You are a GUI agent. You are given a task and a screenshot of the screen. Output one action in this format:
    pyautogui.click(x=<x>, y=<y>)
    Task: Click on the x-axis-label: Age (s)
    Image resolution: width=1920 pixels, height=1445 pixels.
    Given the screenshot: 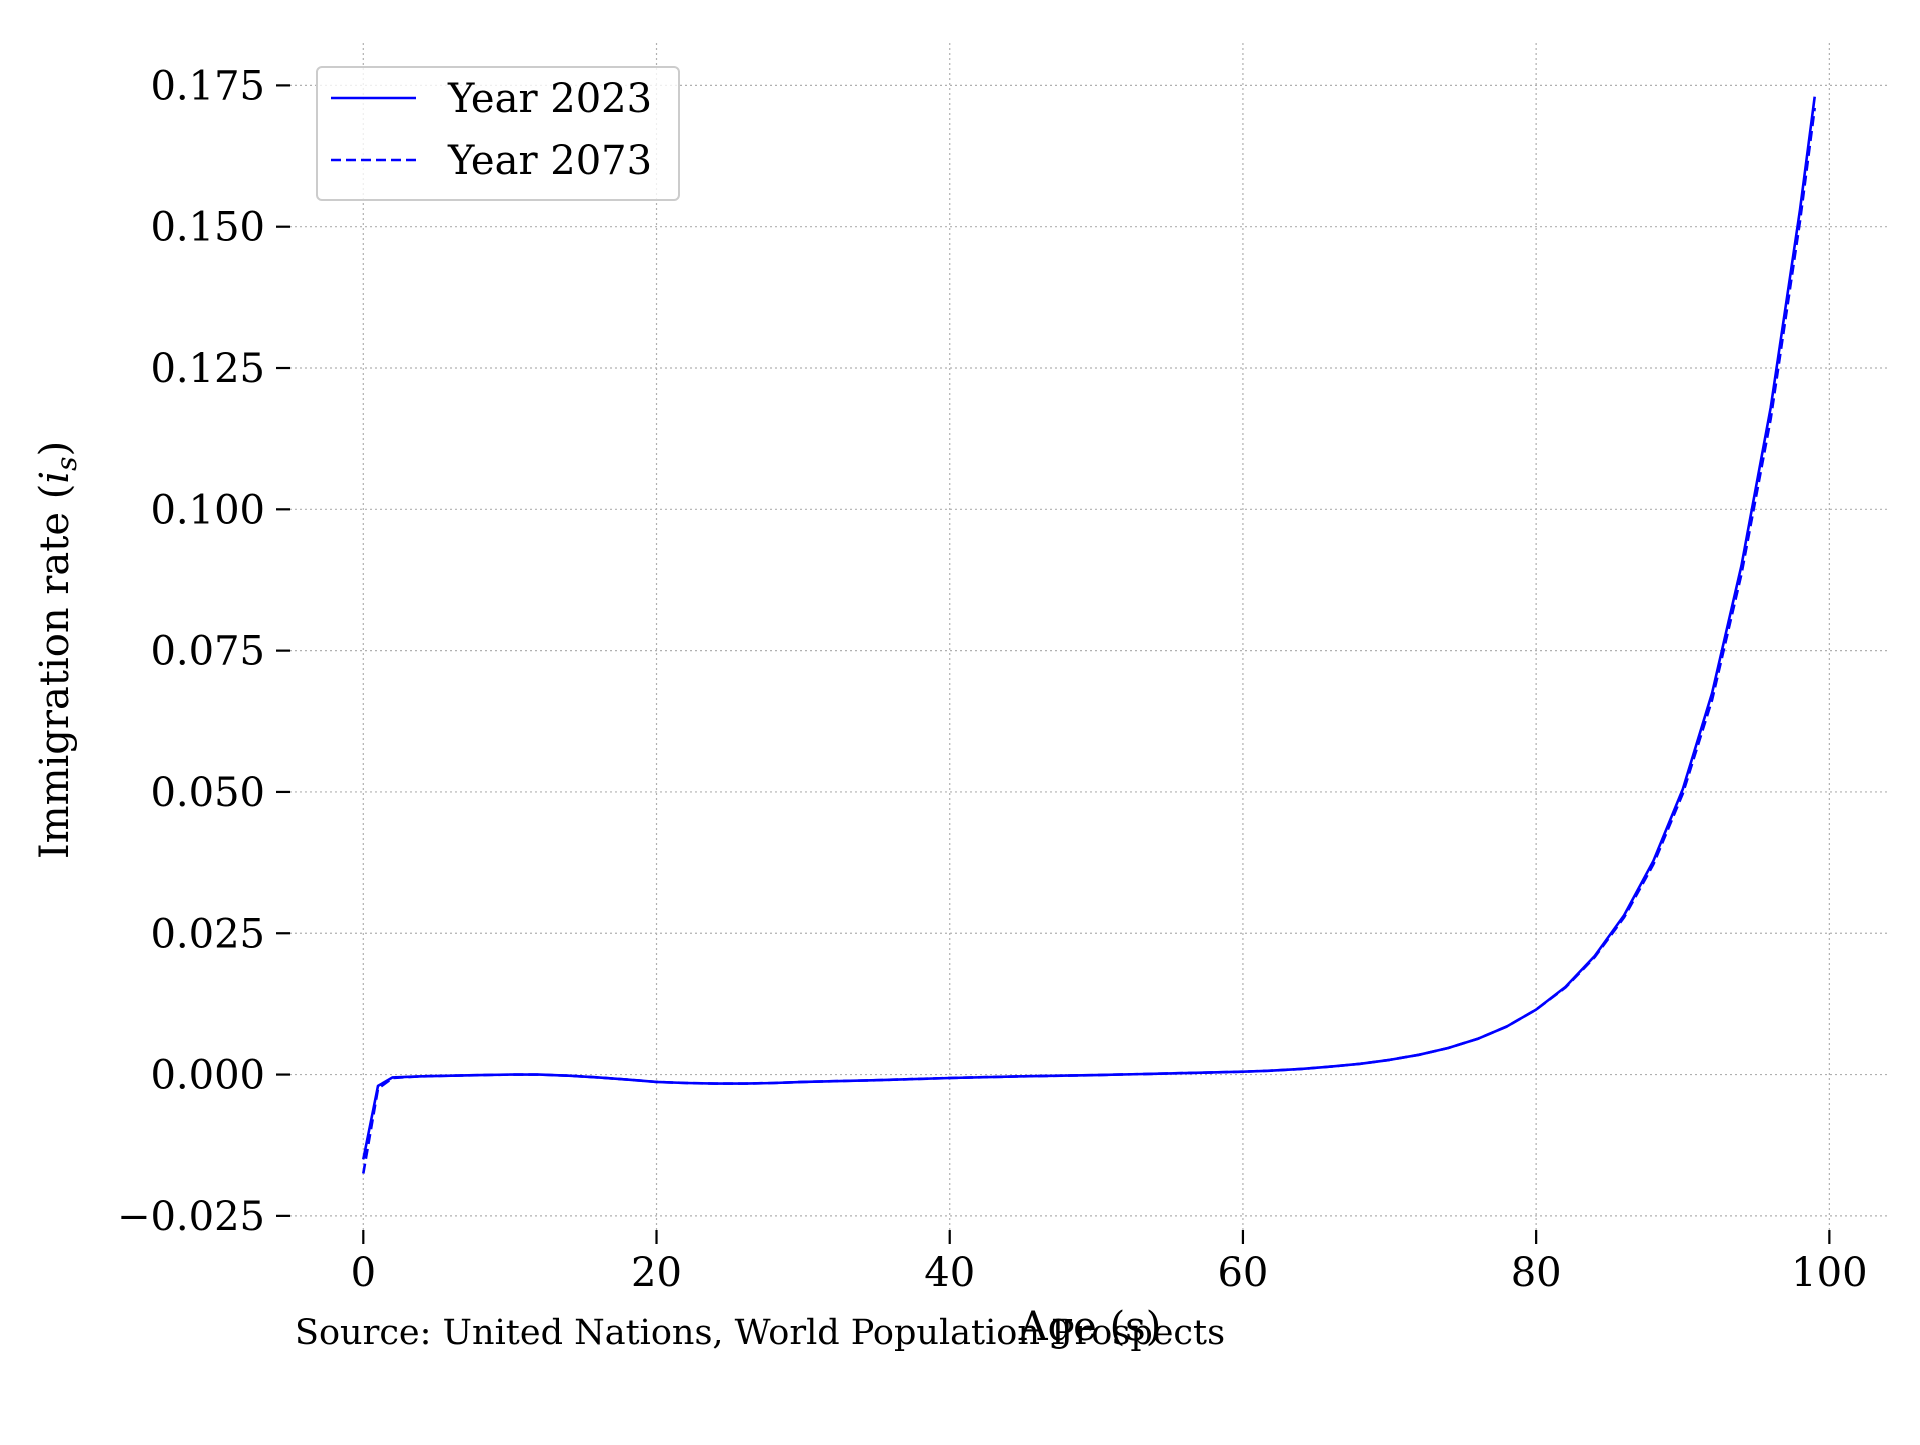 What is the action you would take?
    pyautogui.click(x=1090, y=1327)
    